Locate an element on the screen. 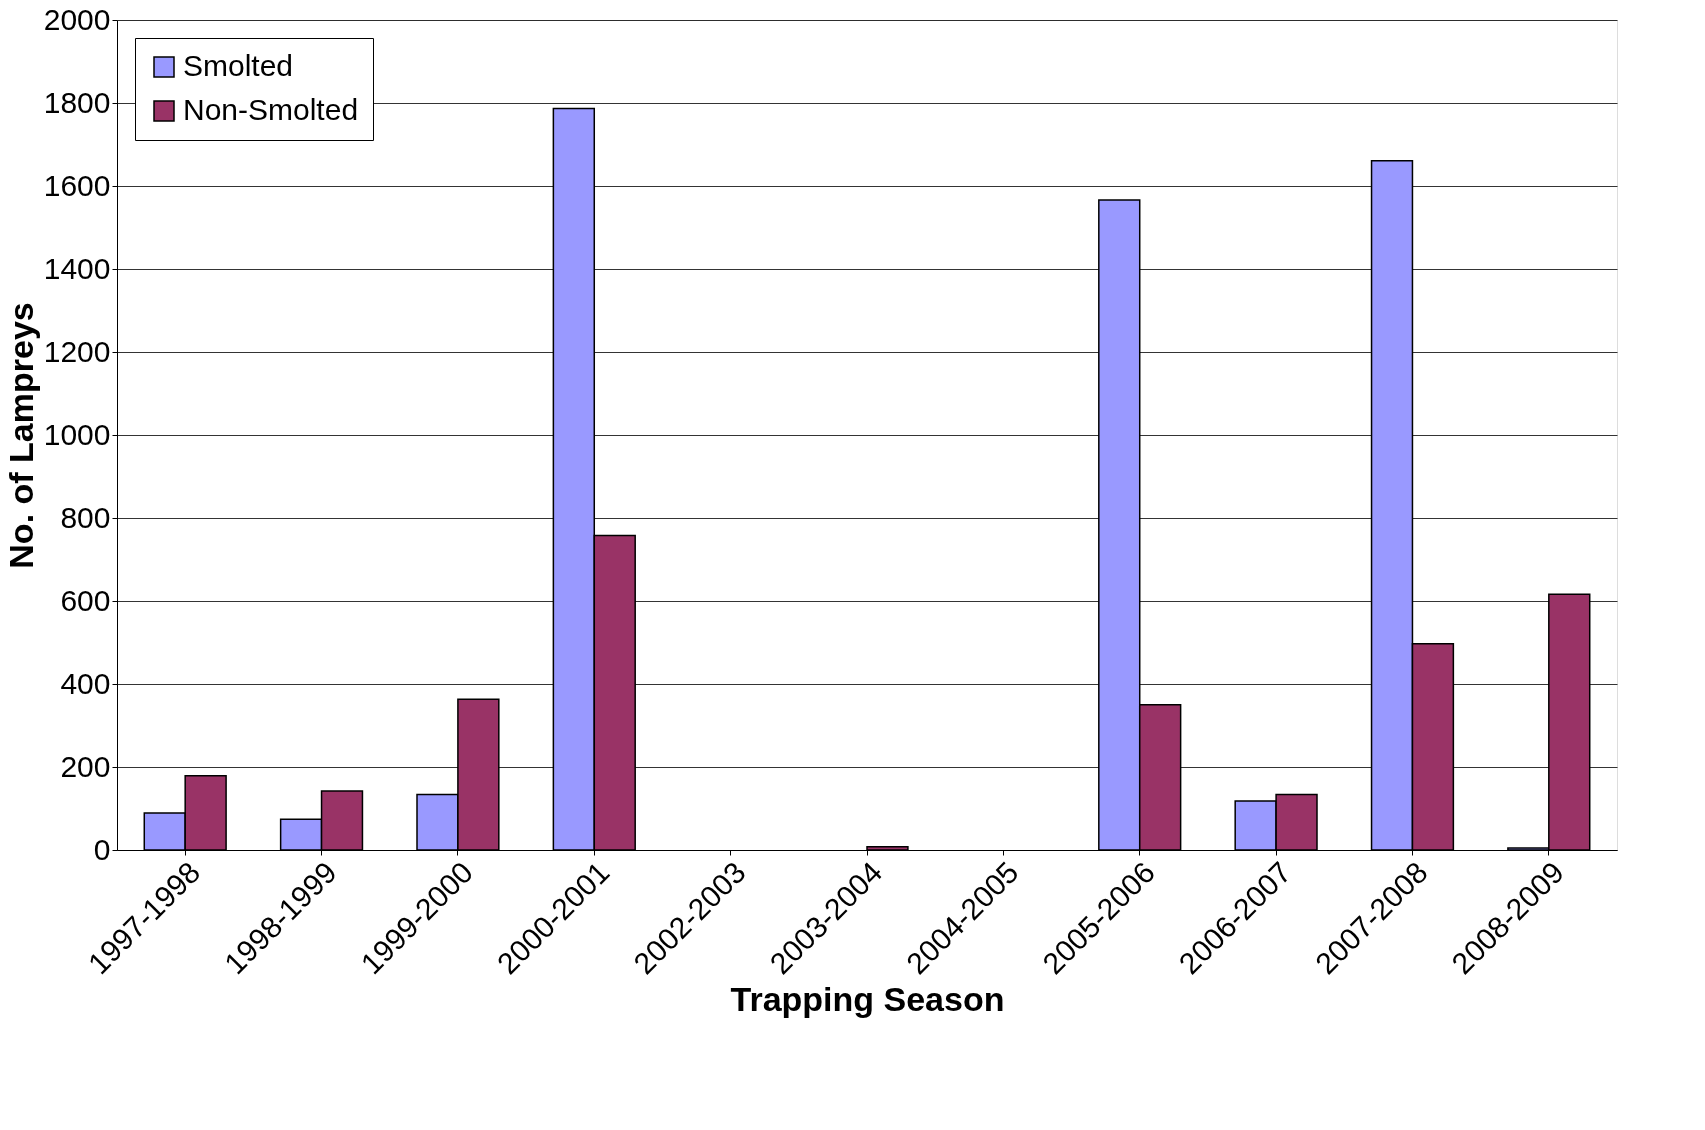 This screenshot has height=1130, width=1705. y-tick-label: 800 is located at coordinates (85, 517).